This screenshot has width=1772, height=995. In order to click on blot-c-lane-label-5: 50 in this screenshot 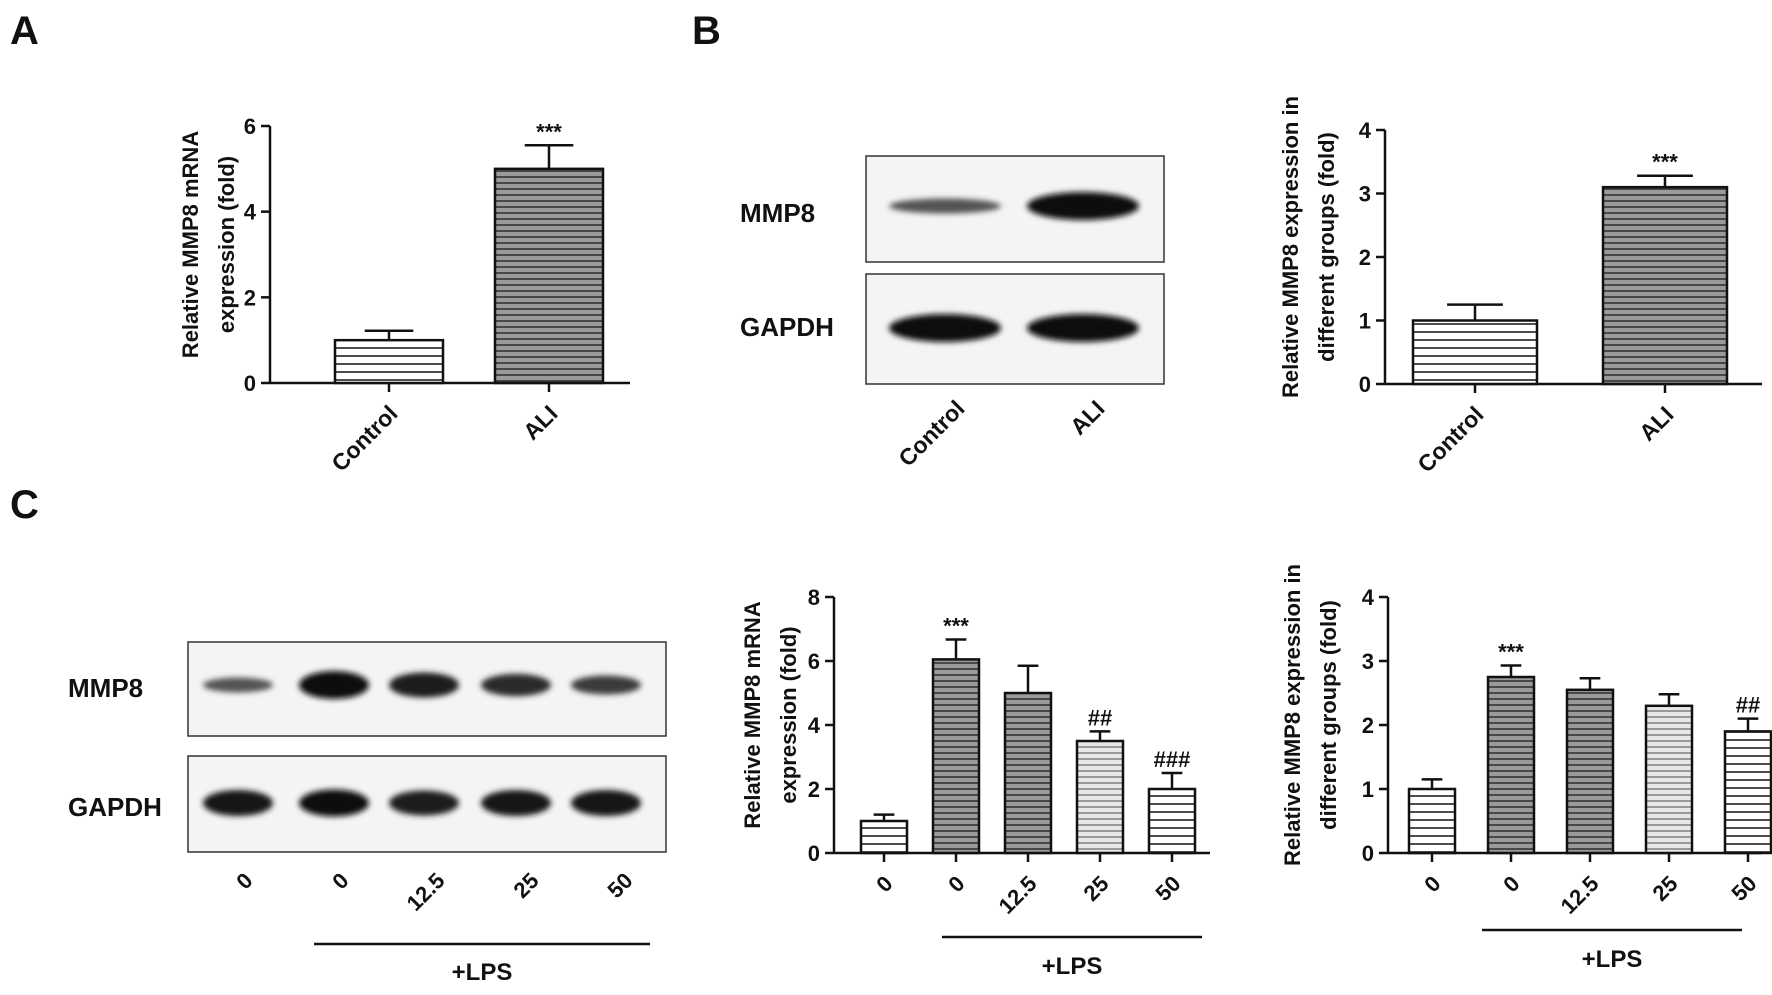, I will do `click(620, 885)`.